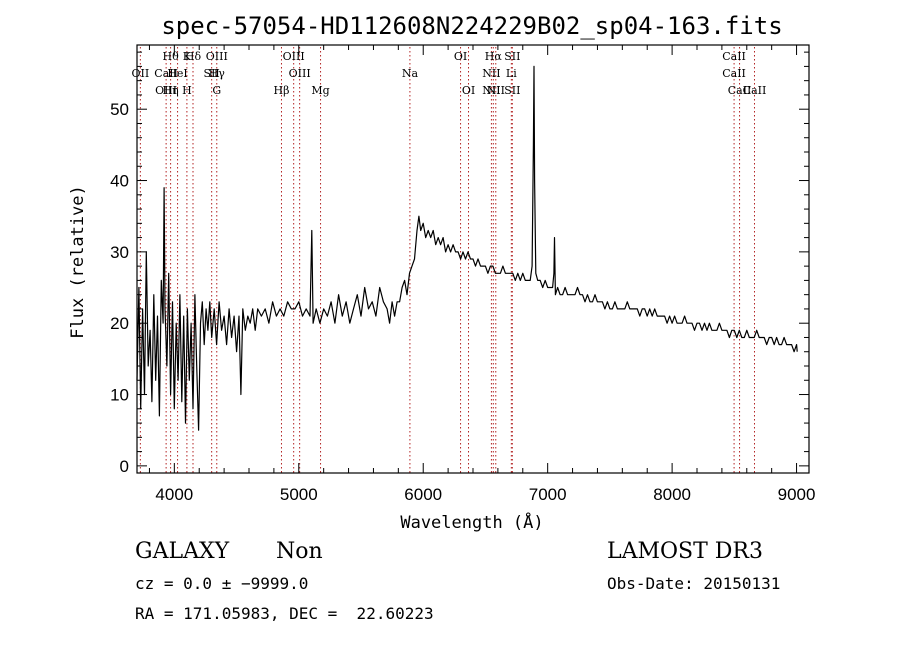  Describe the element at coordinates (282, 90) in the screenshot. I see `line-label: Hβ` at that location.